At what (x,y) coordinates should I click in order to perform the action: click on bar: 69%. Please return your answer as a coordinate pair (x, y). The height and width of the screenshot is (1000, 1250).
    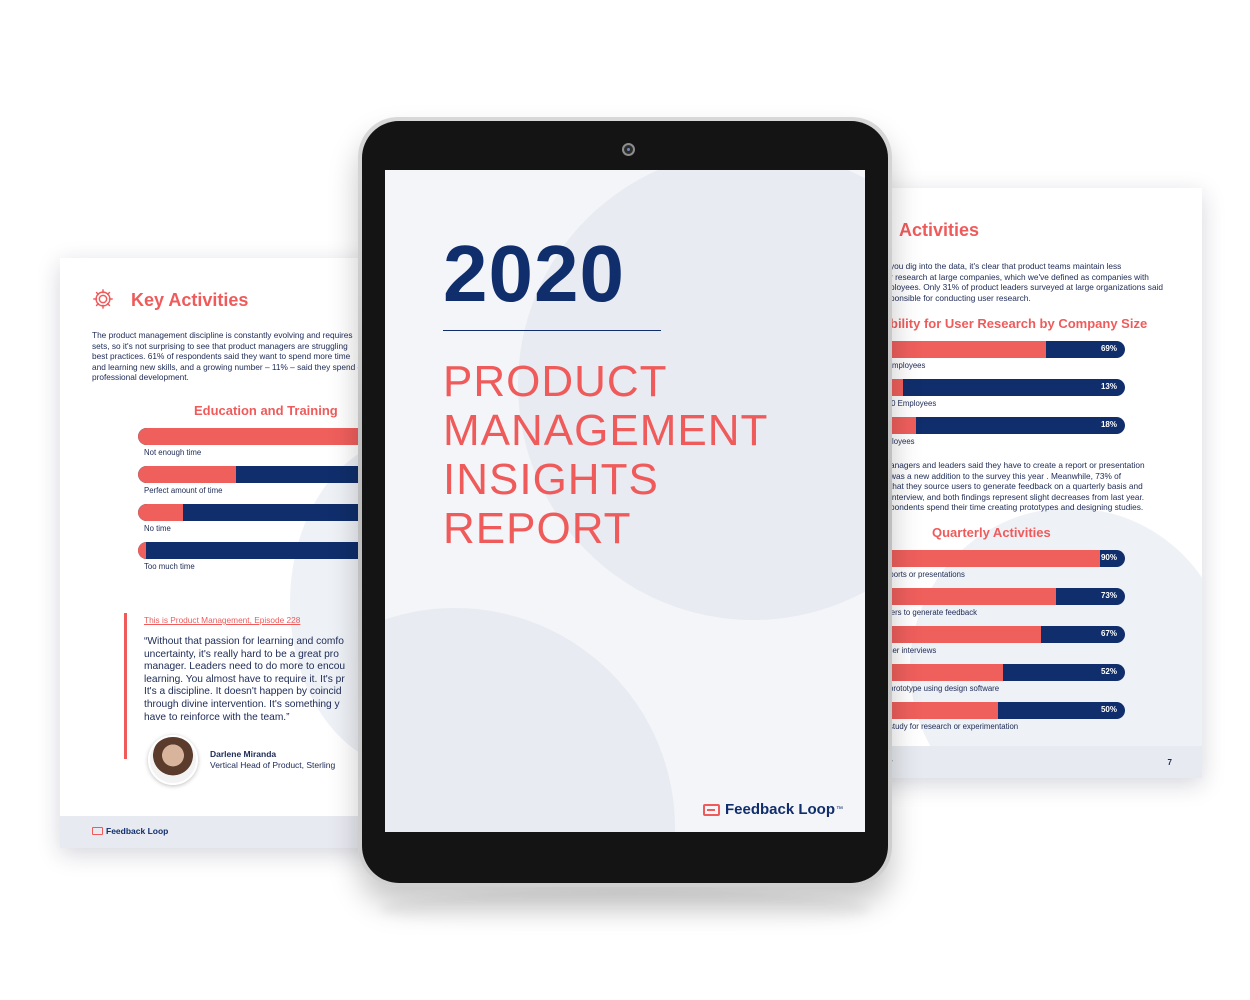
    Looking at the image, I should click on (997, 349).